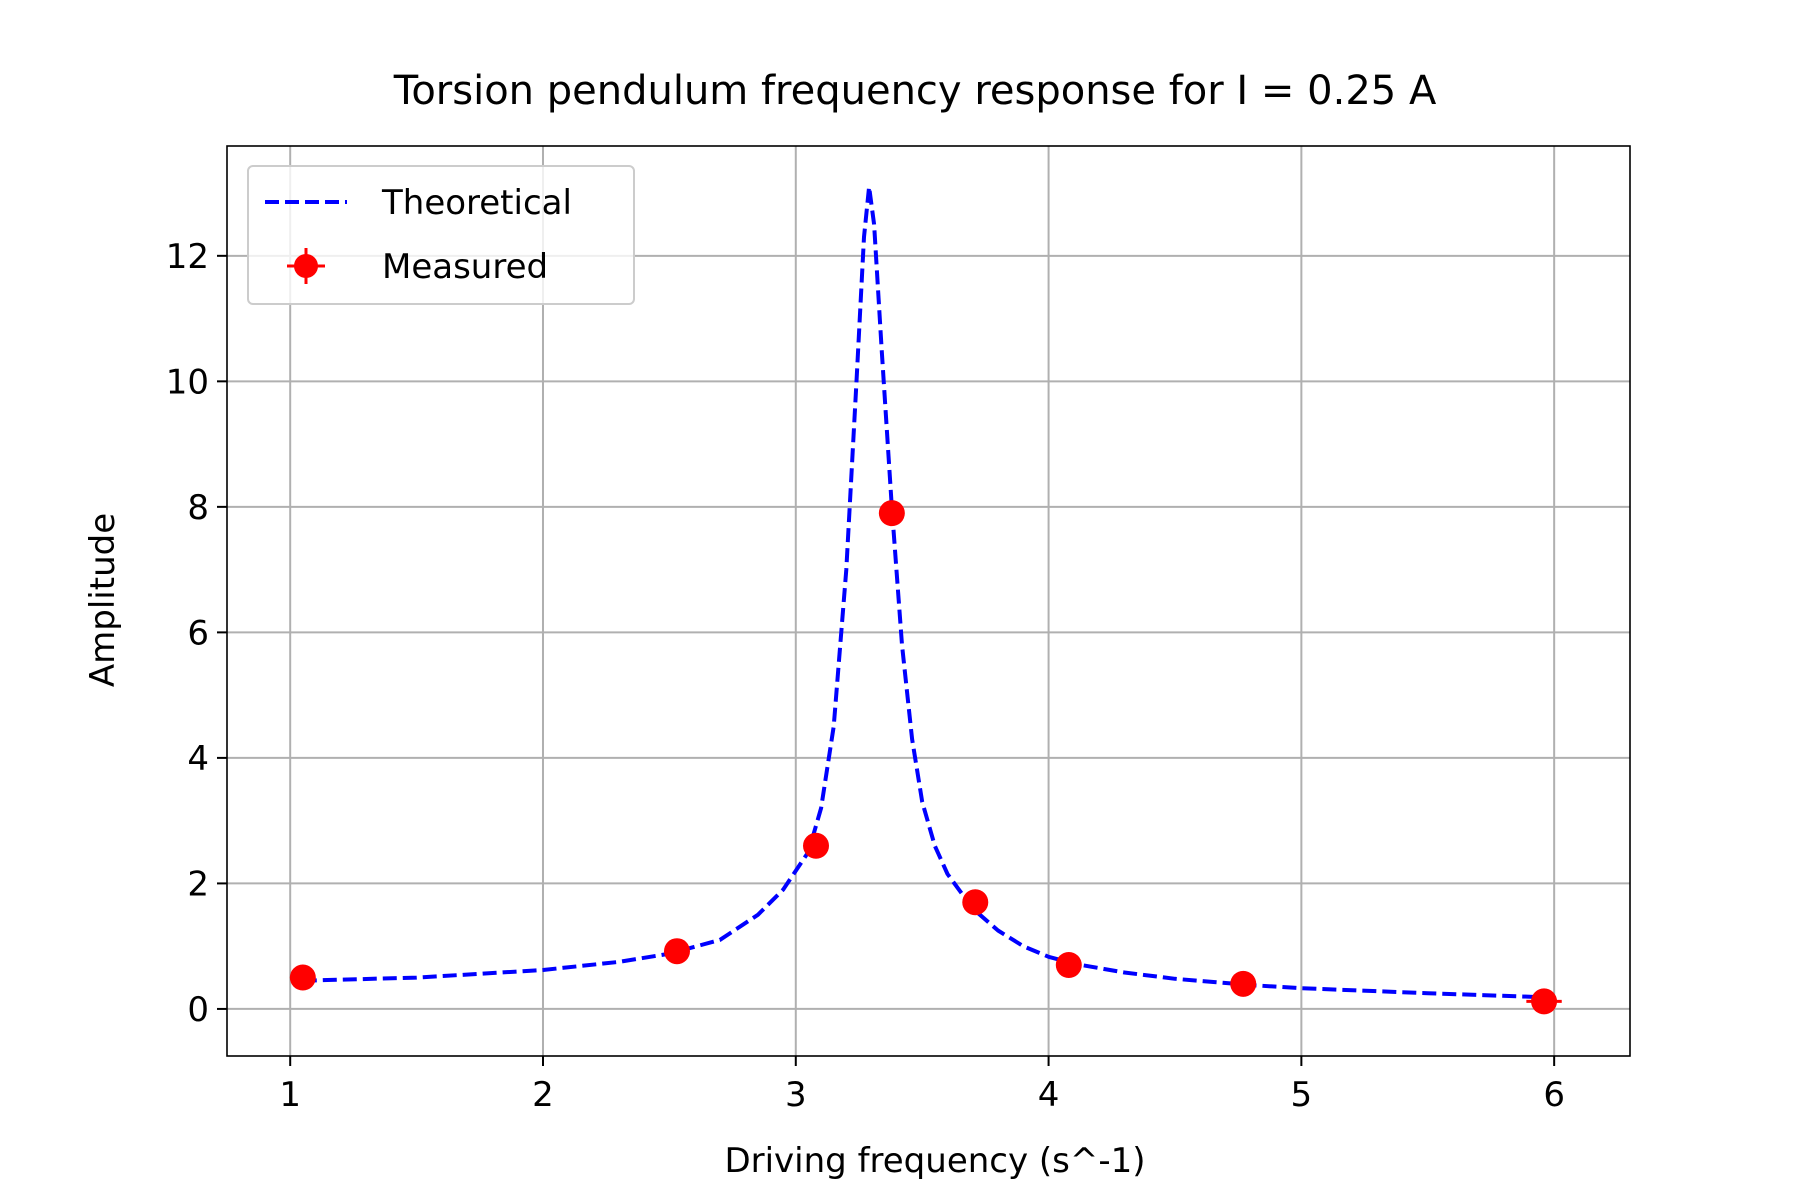  Describe the element at coordinates (187, 257) in the screenshot. I see `y-tick-label: 12` at that location.